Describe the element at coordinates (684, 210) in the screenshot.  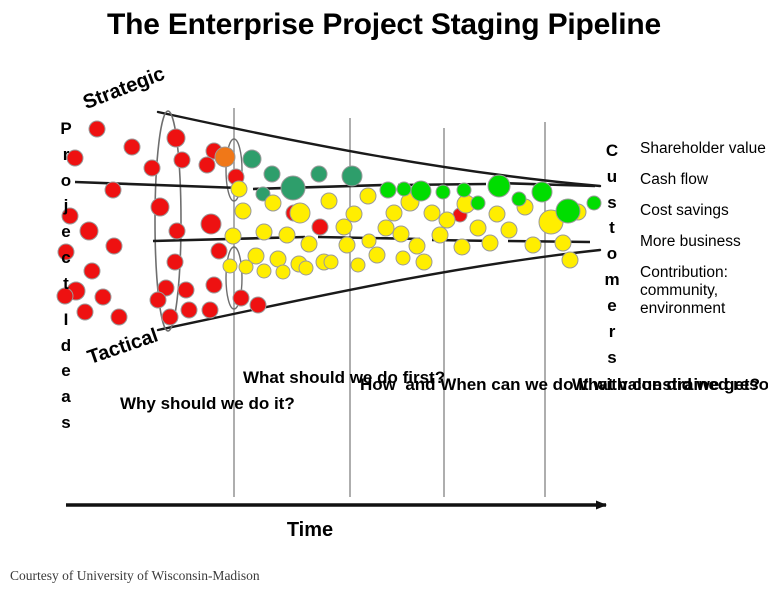
I see `outcome-item-2: Cost savings` at that location.